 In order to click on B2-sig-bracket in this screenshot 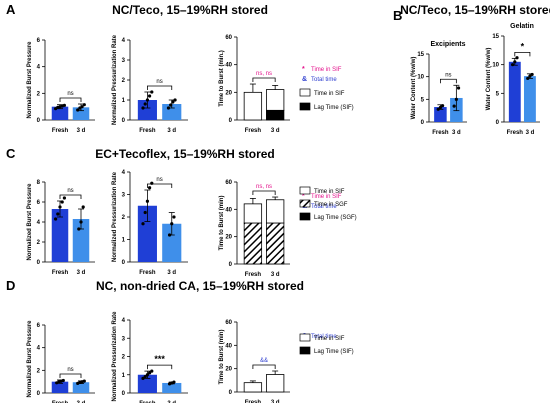, I will do `click(522, 54)`.